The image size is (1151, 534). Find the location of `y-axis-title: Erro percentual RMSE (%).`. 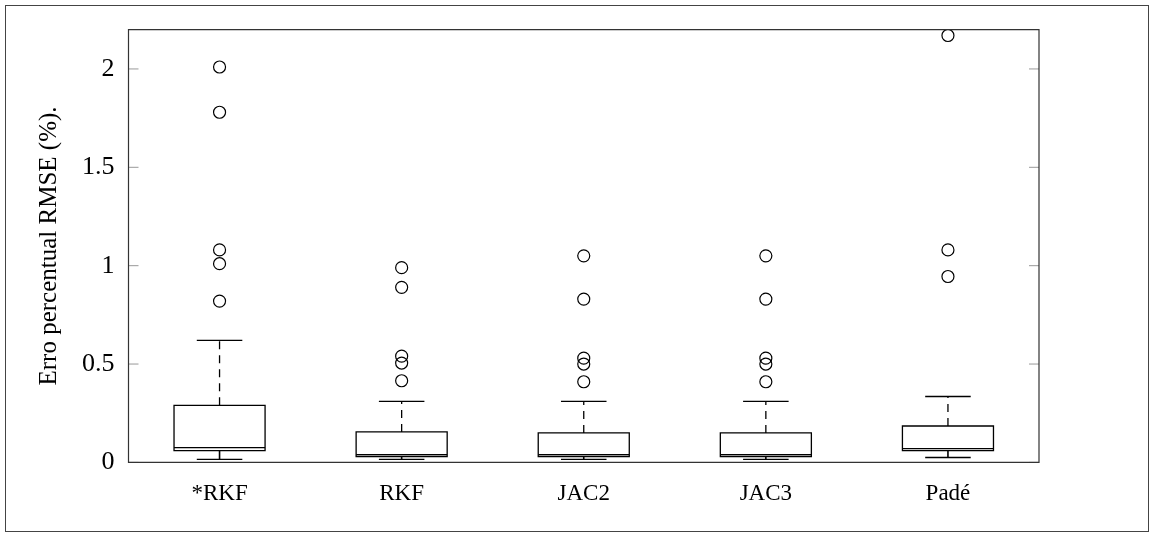

y-axis-title: Erro percentual RMSE (%). is located at coordinates (47, 246).